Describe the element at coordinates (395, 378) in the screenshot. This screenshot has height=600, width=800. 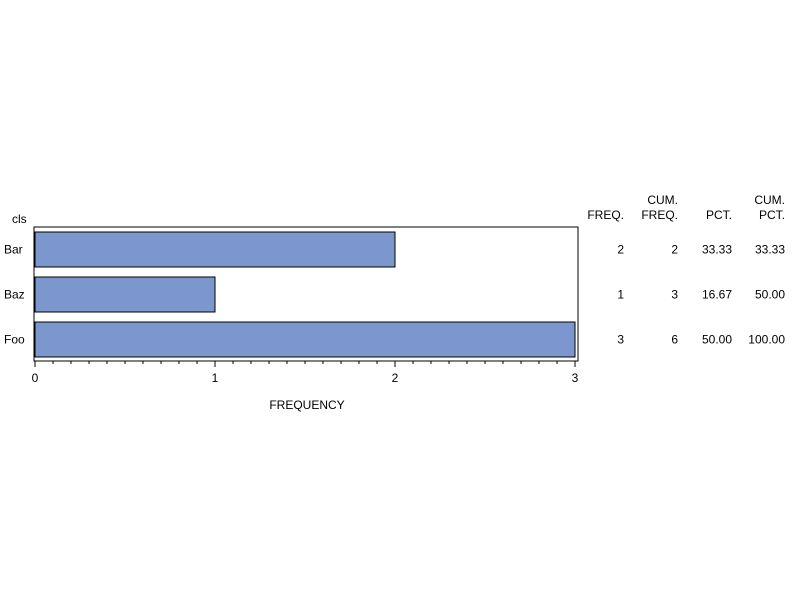
I see `x-tick-label: 2` at that location.